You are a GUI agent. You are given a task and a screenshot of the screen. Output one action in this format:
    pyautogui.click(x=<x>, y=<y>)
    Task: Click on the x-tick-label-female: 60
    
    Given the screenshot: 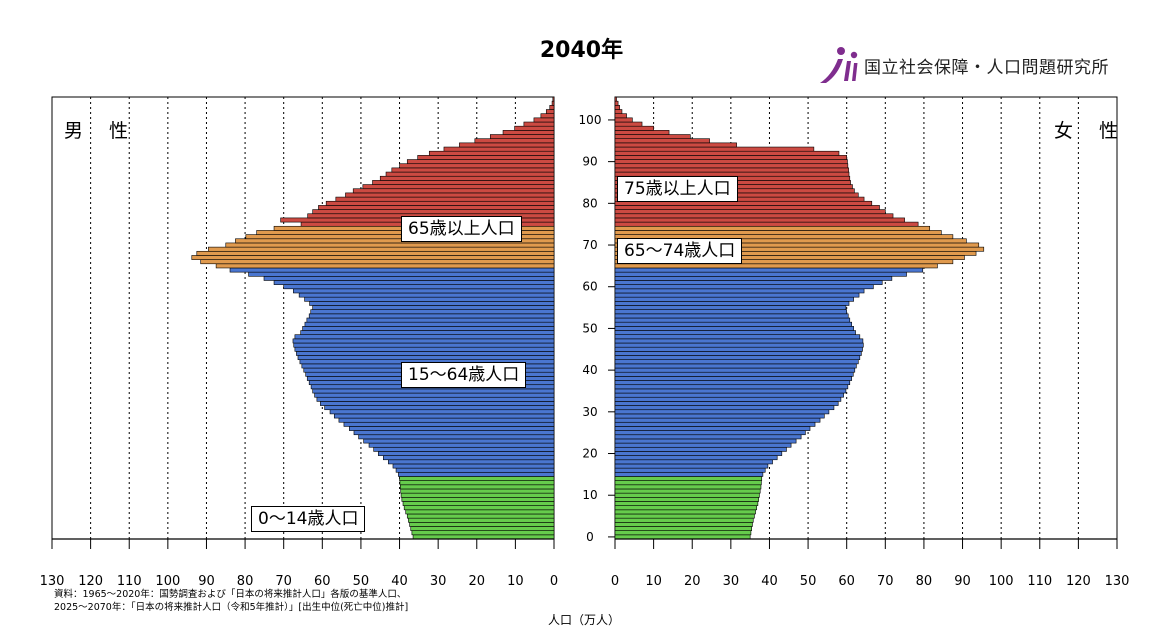 What is the action you would take?
    pyautogui.click(x=846, y=581)
    